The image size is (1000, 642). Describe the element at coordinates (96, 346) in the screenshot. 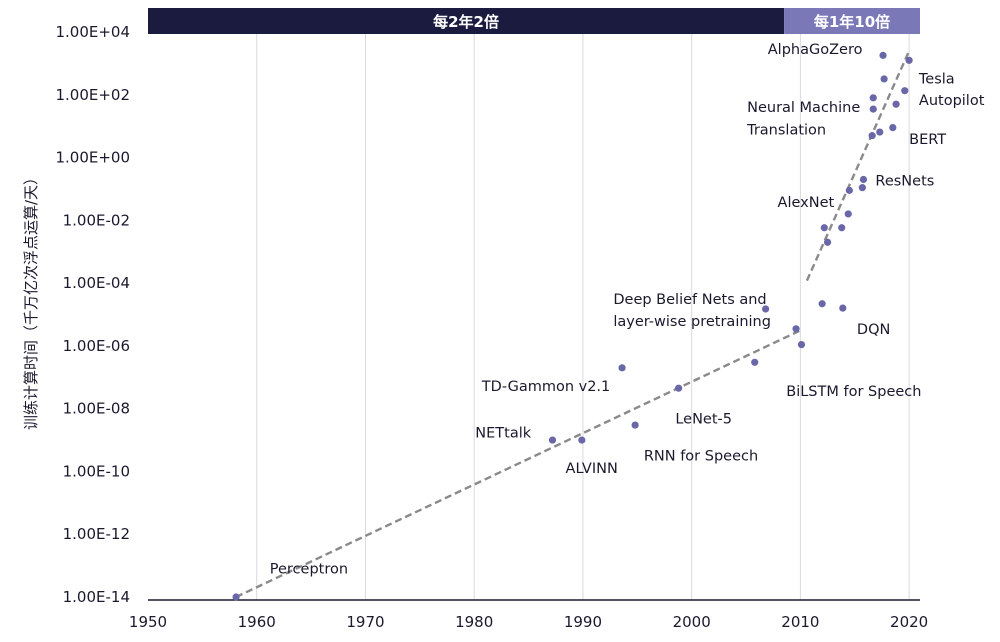

I see `y-tick-5: 1.00E-06` at that location.